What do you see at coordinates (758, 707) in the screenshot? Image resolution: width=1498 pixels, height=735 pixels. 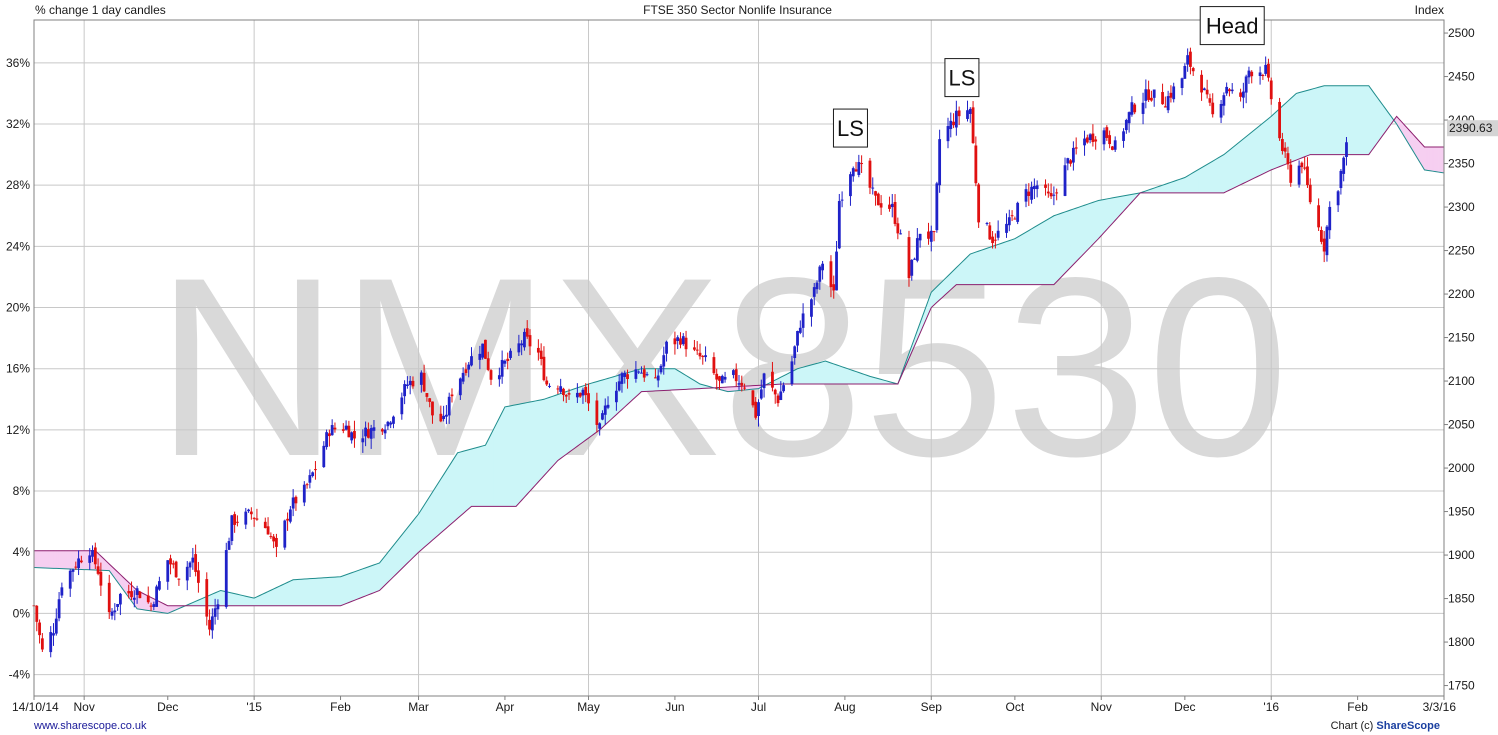 I see `x-tick-label: Jul` at bounding box center [758, 707].